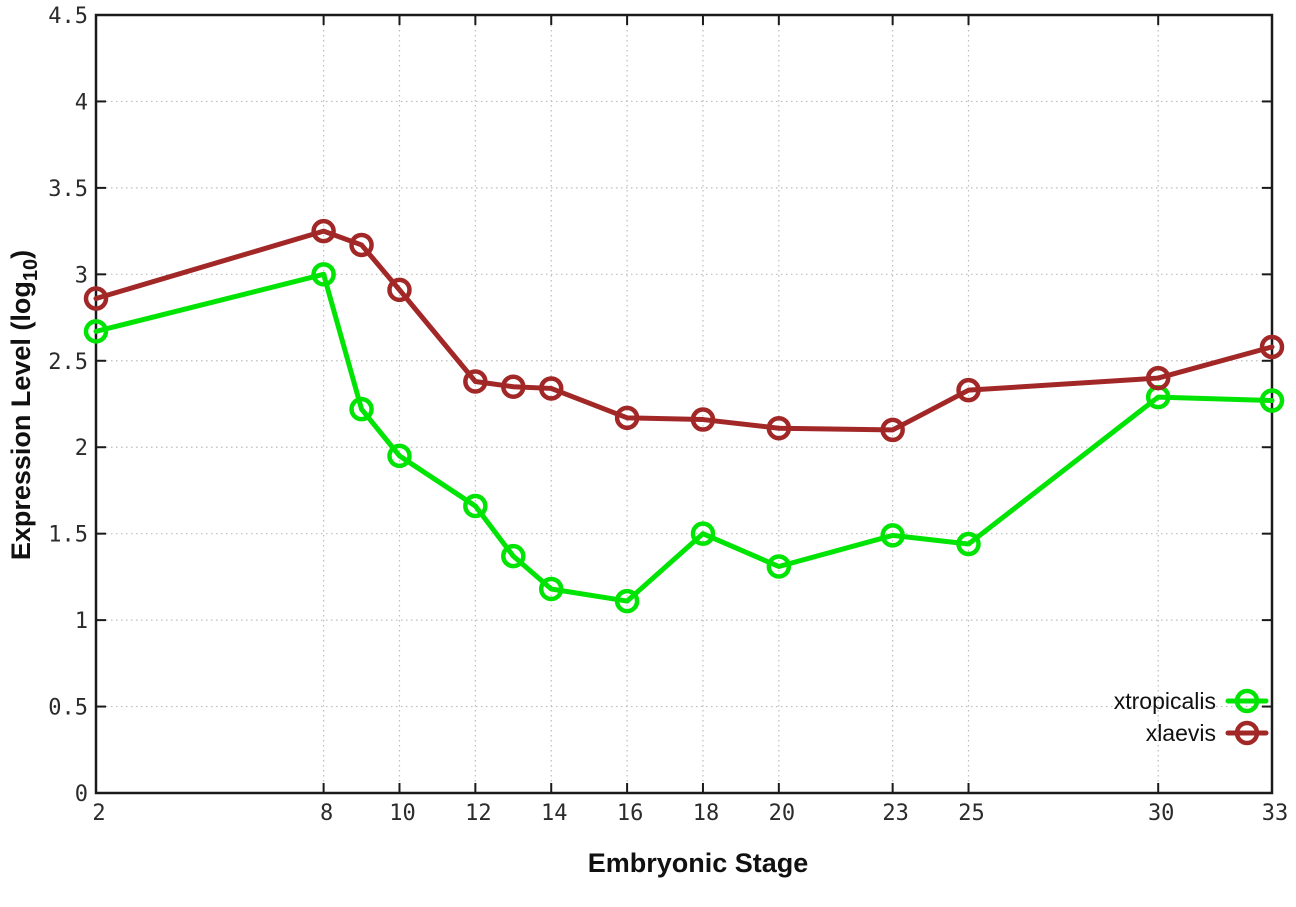 This screenshot has height=907, width=1296. I want to click on x-tick-label: 2, so click(98, 813).